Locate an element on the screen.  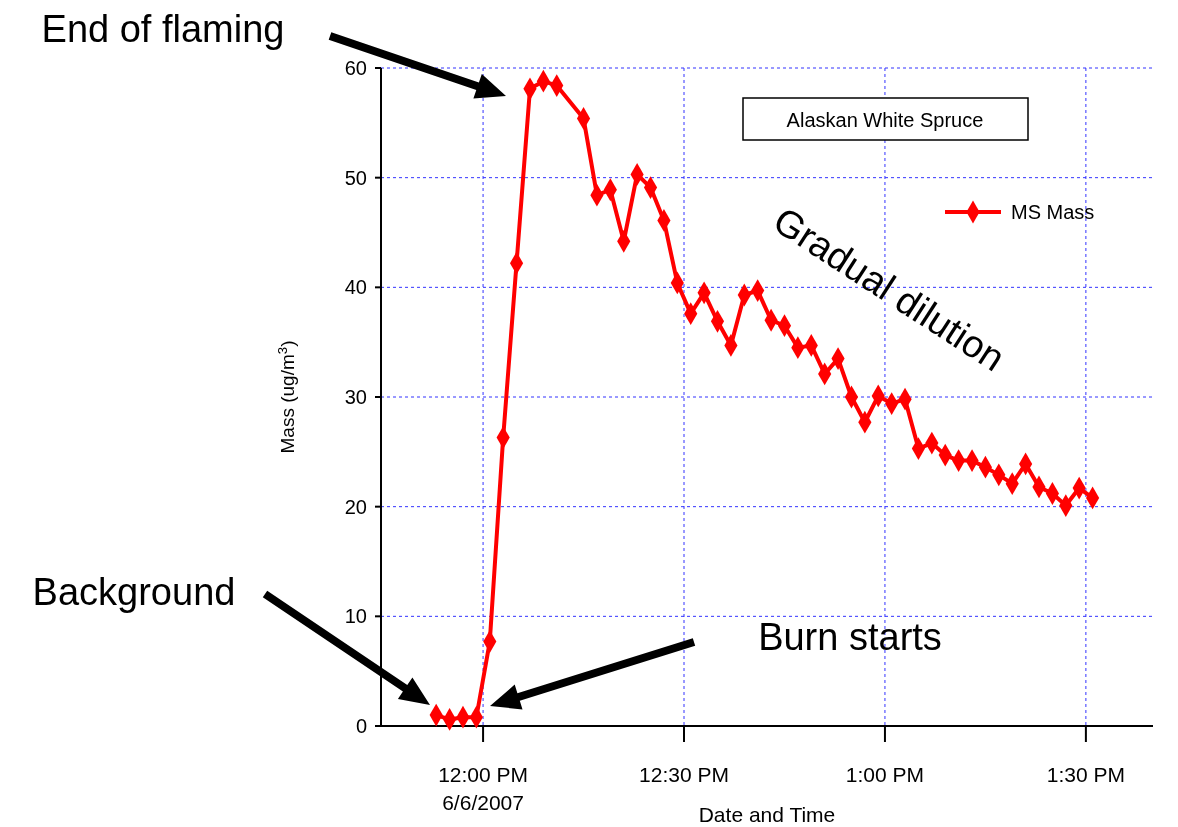
legend-label: MS Mass is located at coordinates (1053, 212).